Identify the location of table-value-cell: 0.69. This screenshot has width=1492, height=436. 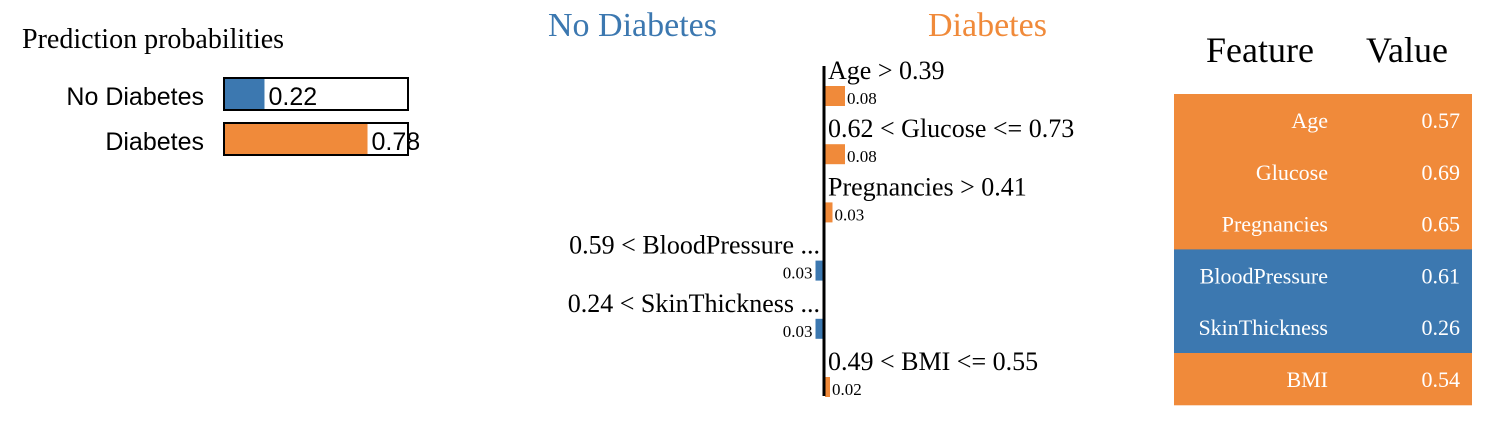
(1441, 172).